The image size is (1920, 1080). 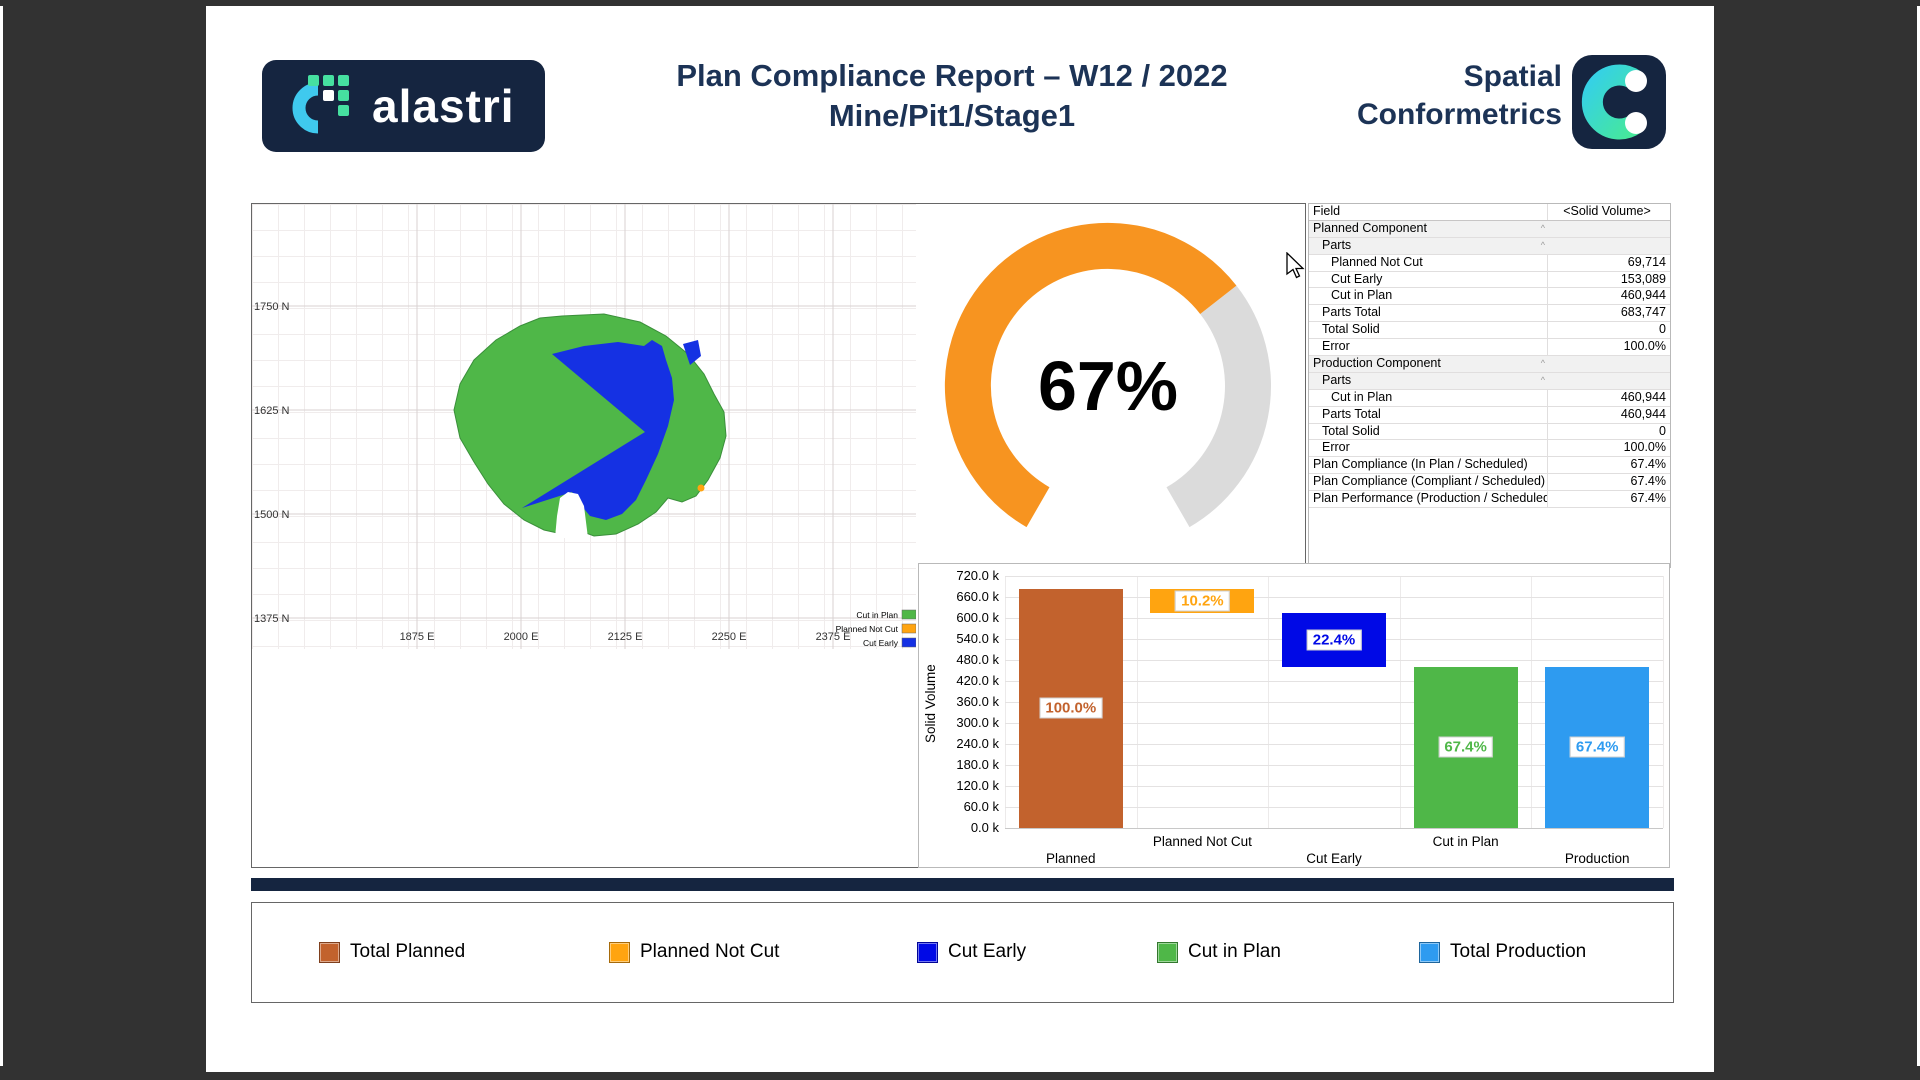 I want to click on legend-item-total-planned: Total Planned, so click(x=392, y=952).